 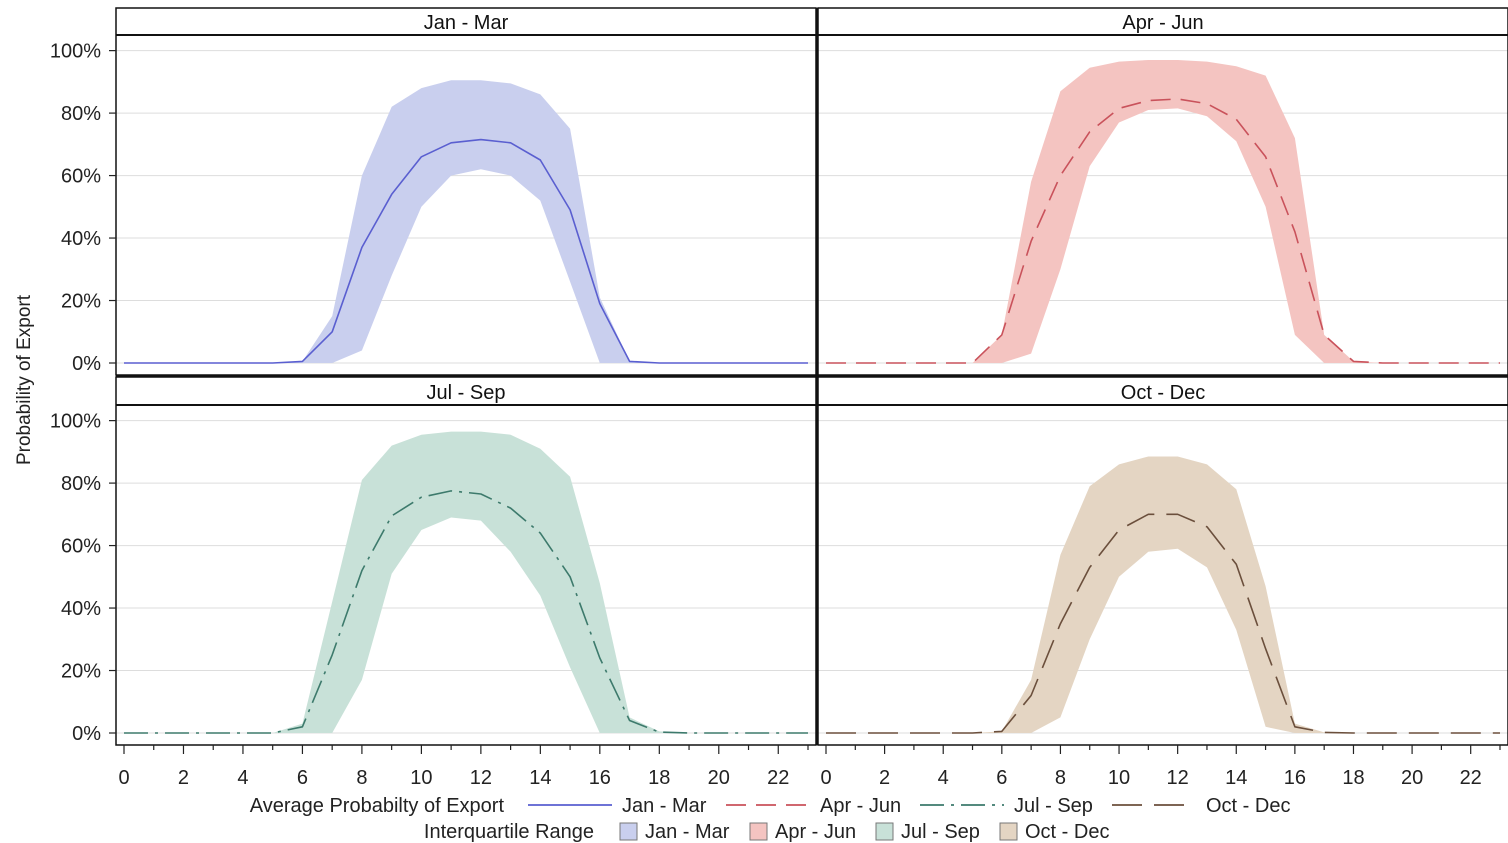 What do you see at coordinates (466, 612) in the screenshot?
I see `mean-line-jul-sep` at bounding box center [466, 612].